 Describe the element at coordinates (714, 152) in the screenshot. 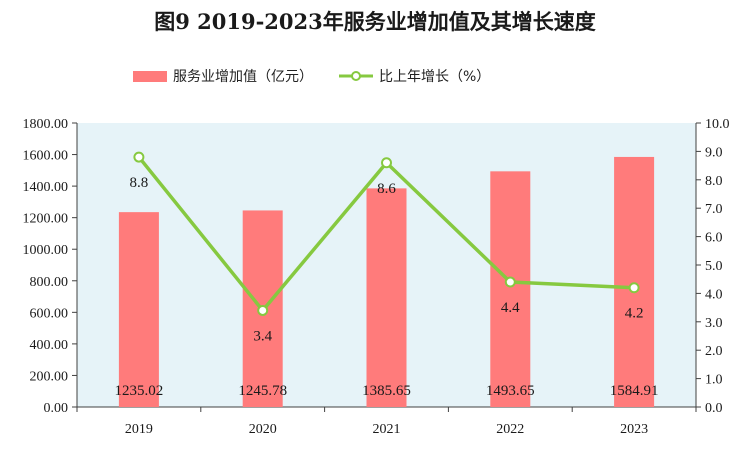

I see `right-tick-label: 9.0` at that location.